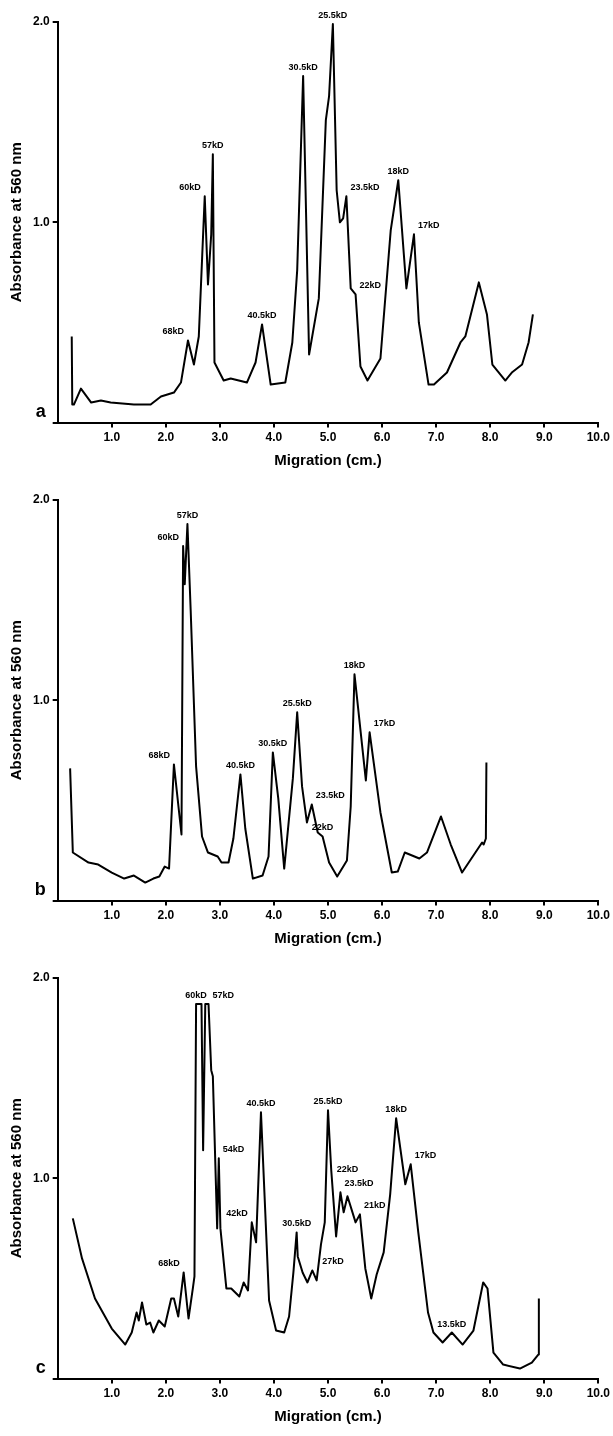  Describe the element at coordinates (374, 1205) in the screenshot. I see `annotation: 21kD` at that location.